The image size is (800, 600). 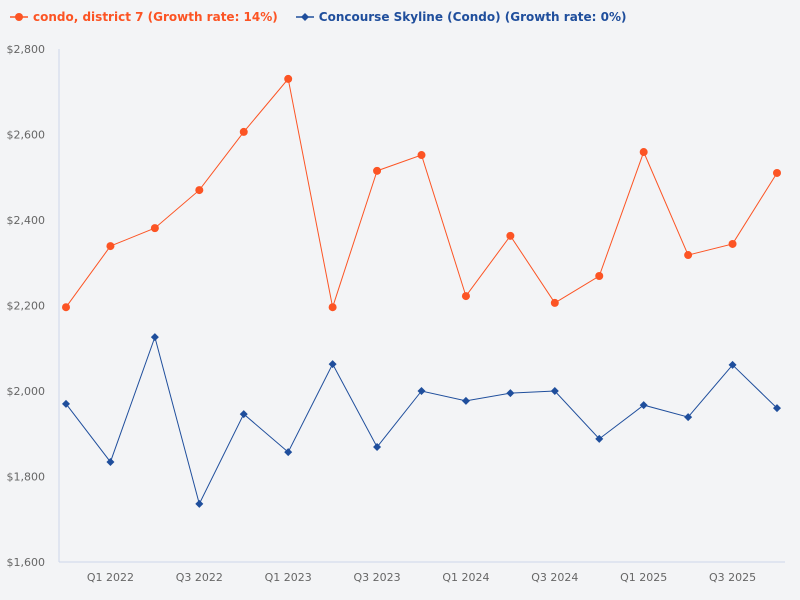 What do you see at coordinates (376, 577) in the screenshot?
I see `x-tick-label: Q3 2023` at bounding box center [376, 577].